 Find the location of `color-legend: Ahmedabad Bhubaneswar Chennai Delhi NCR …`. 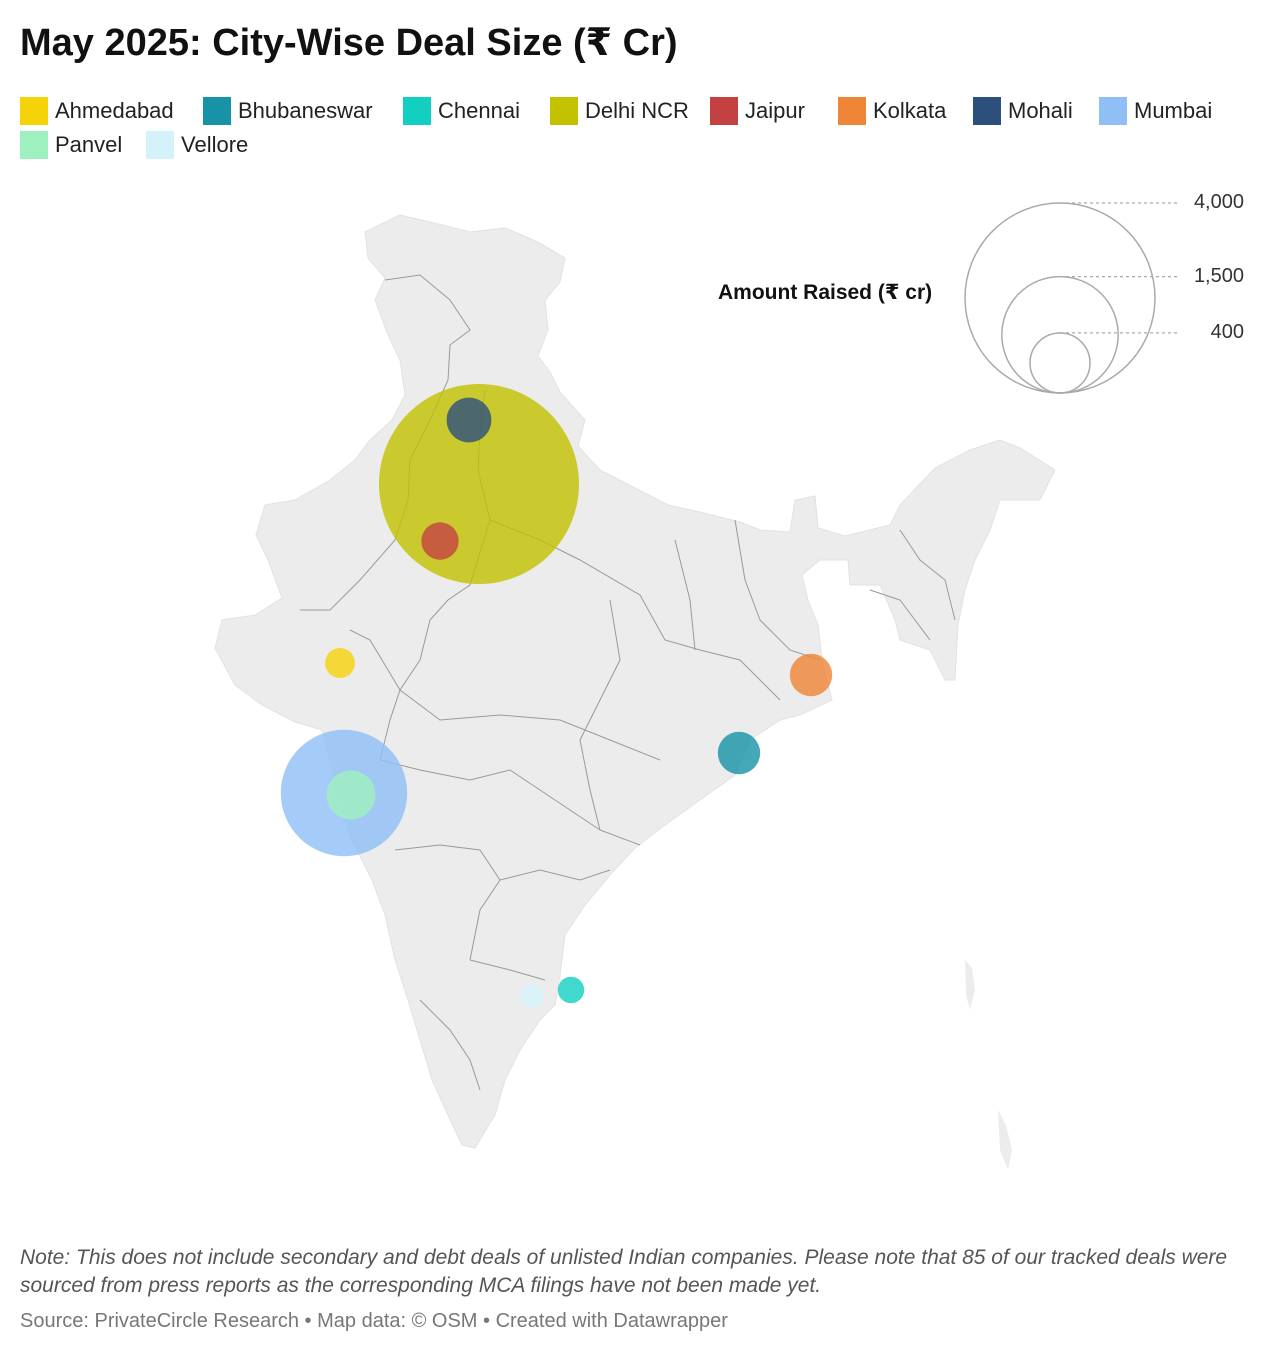

color-legend: Ahmedabad Bhubaneswar Chennai Delhi NCR … is located at coordinates (635, 128).